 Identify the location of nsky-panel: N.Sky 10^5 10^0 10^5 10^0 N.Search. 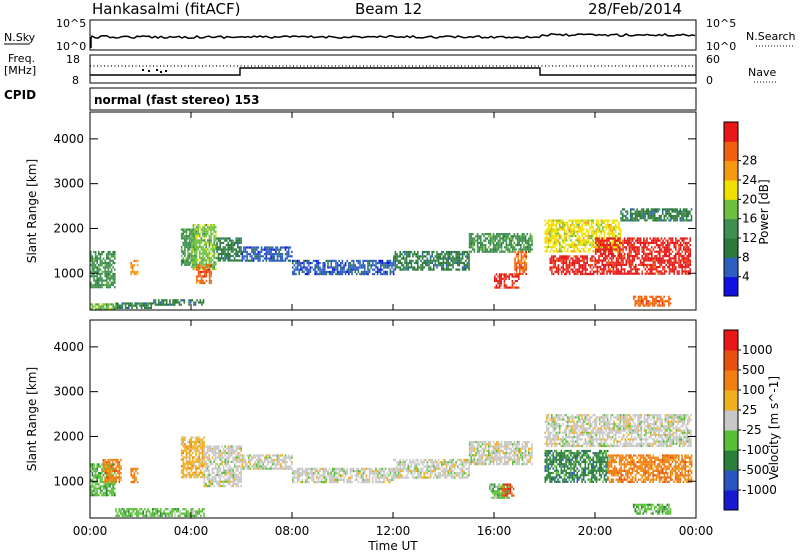
(400, 35).